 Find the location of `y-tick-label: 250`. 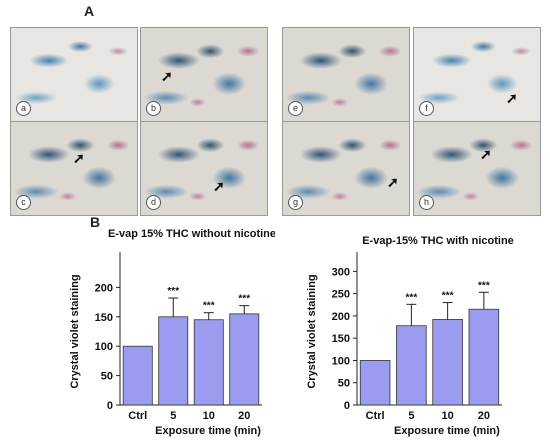

y-tick-label: 250 is located at coordinates (341, 295).